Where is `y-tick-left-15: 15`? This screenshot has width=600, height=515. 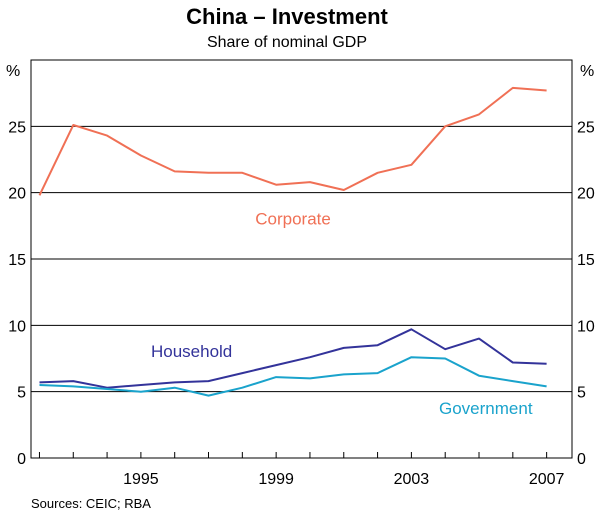
y-tick-left-15: 15 is located at coordinates (17, 260).